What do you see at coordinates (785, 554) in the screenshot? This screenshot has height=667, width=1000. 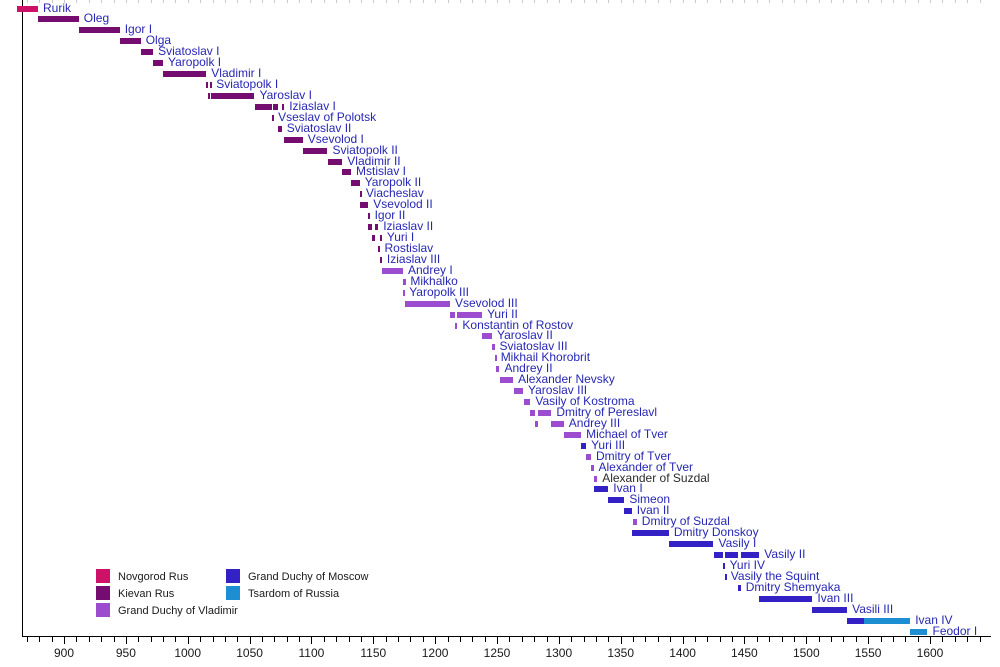 I see `ruler-label: Vasily II` at bounding box center [785, 554].